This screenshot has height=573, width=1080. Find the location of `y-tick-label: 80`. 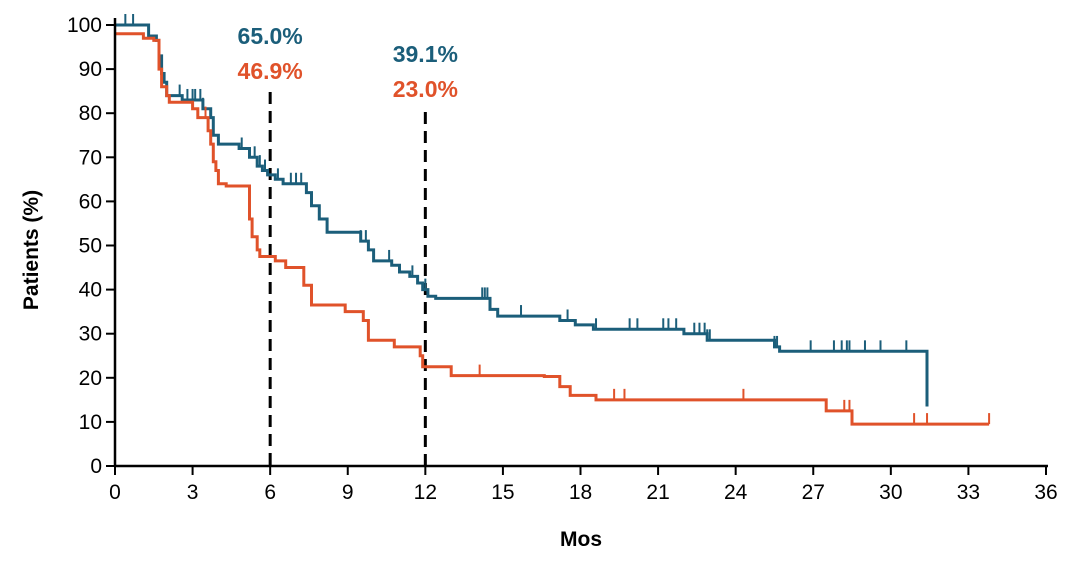

y-tick-label: 80 is located at coordinates (90, 113).